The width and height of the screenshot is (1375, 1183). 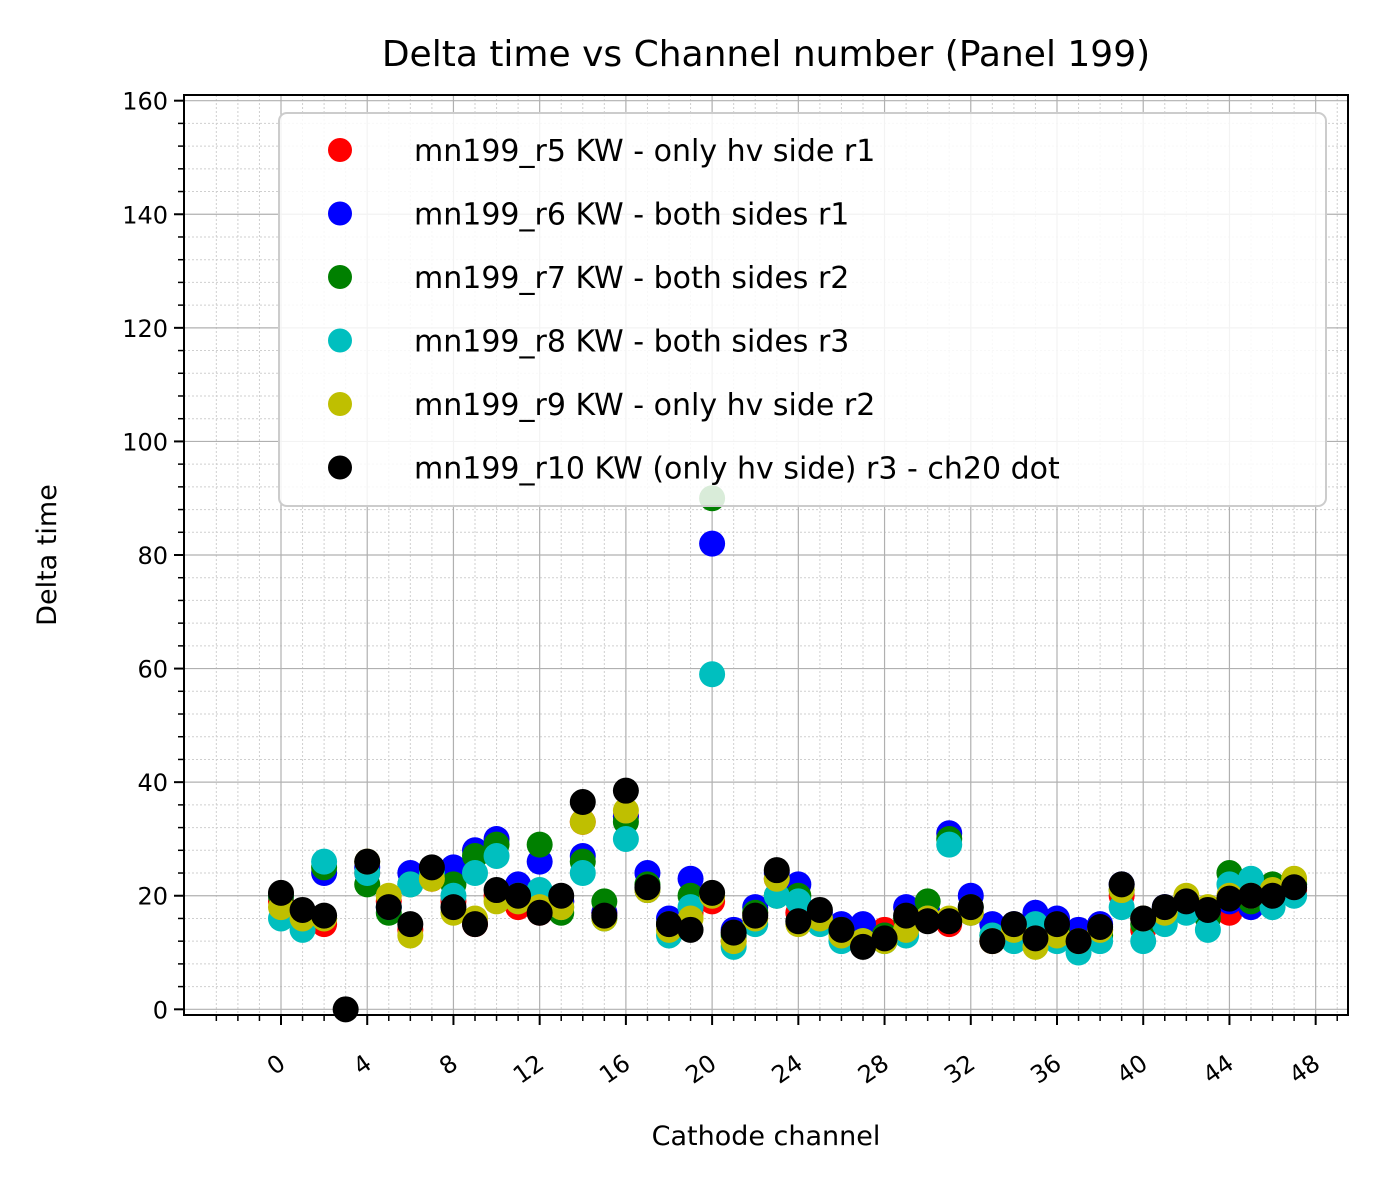 What do you see at coordinates (152, 556) in the screenshot?
I see `y-tick-label: 80` at bounding box center [152, 556].